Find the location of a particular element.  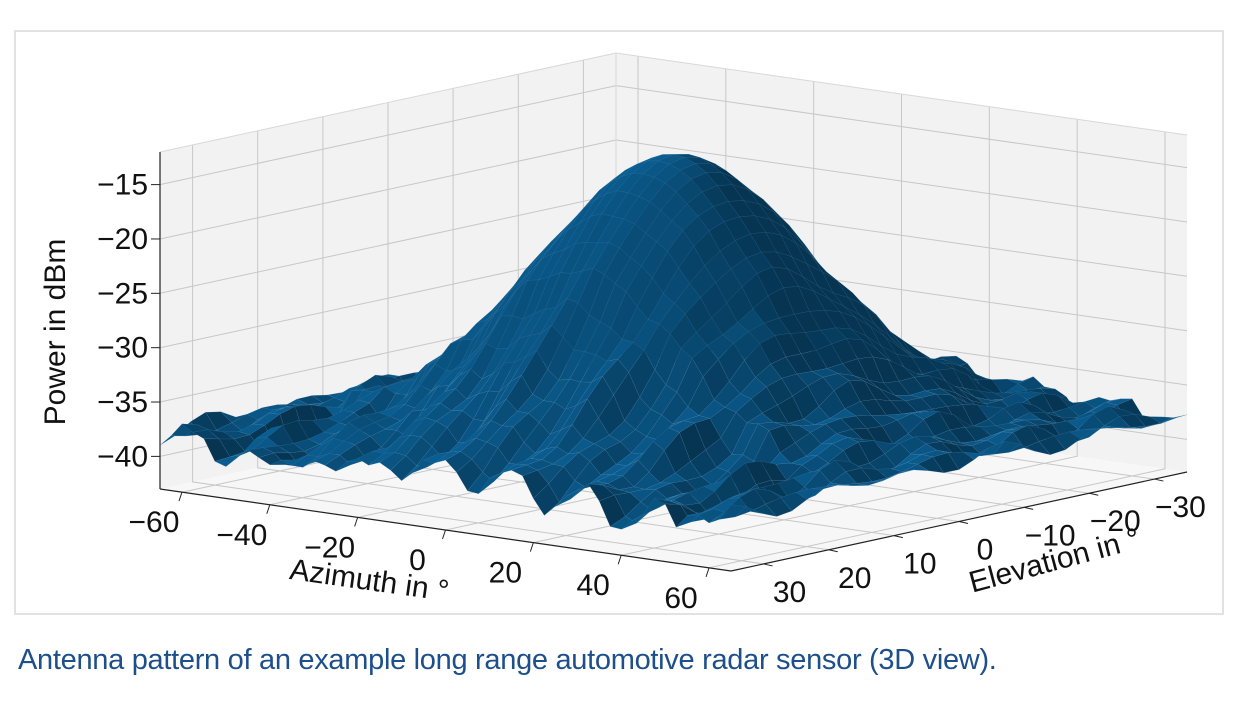

surface-patch is located at coordinates (733, 512).